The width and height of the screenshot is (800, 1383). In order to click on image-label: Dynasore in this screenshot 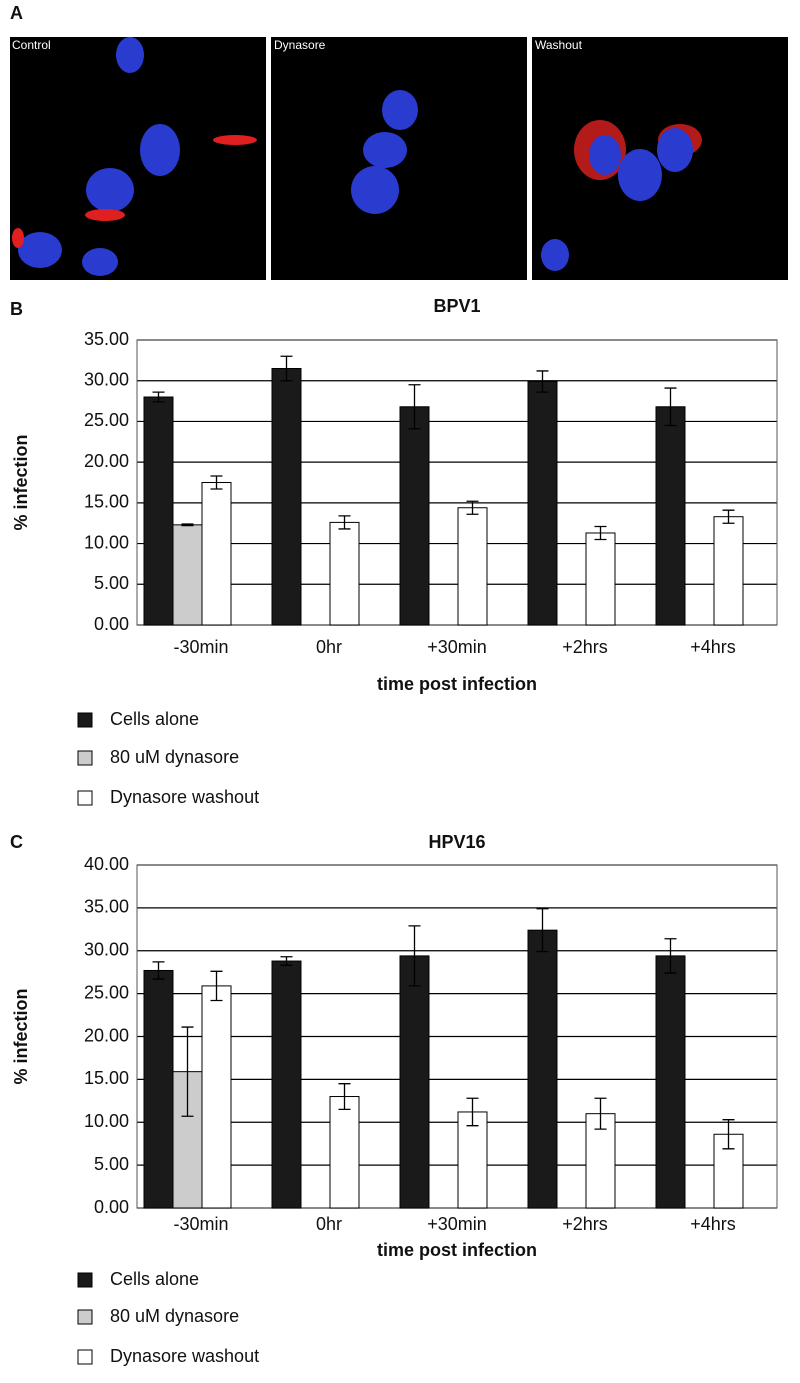, I will do `click(300, 45)`.